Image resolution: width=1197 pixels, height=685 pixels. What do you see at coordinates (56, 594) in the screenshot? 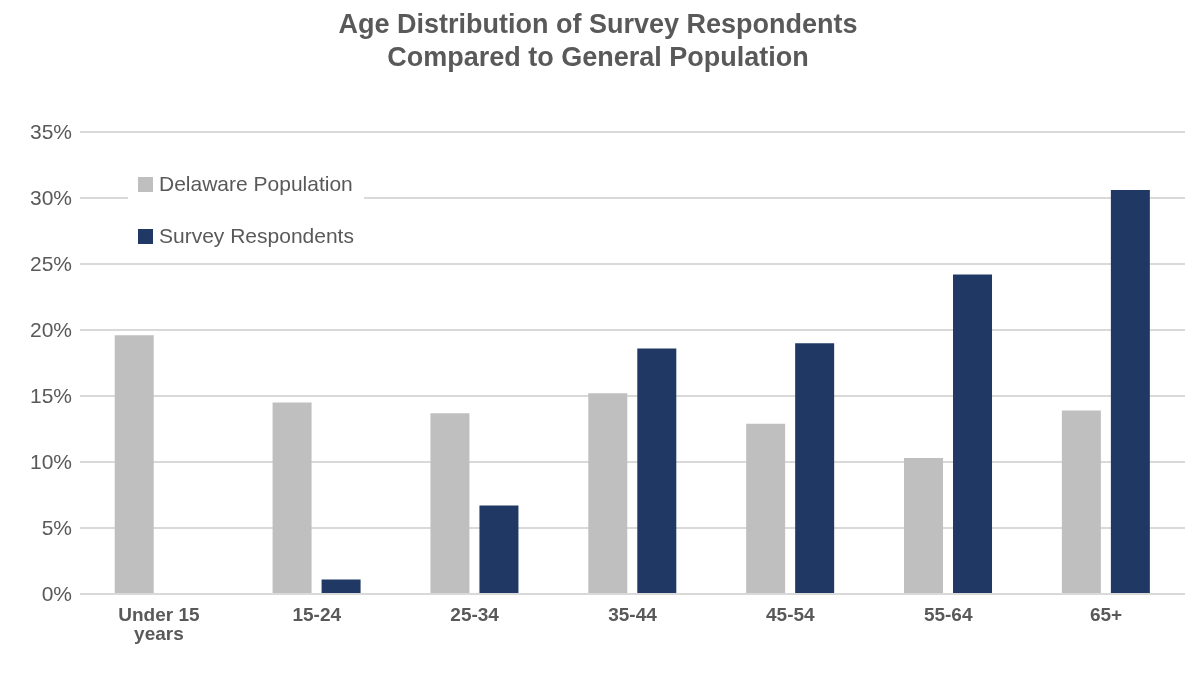
I see `y-tick-label: 0%` at bounding box center [56, 594].